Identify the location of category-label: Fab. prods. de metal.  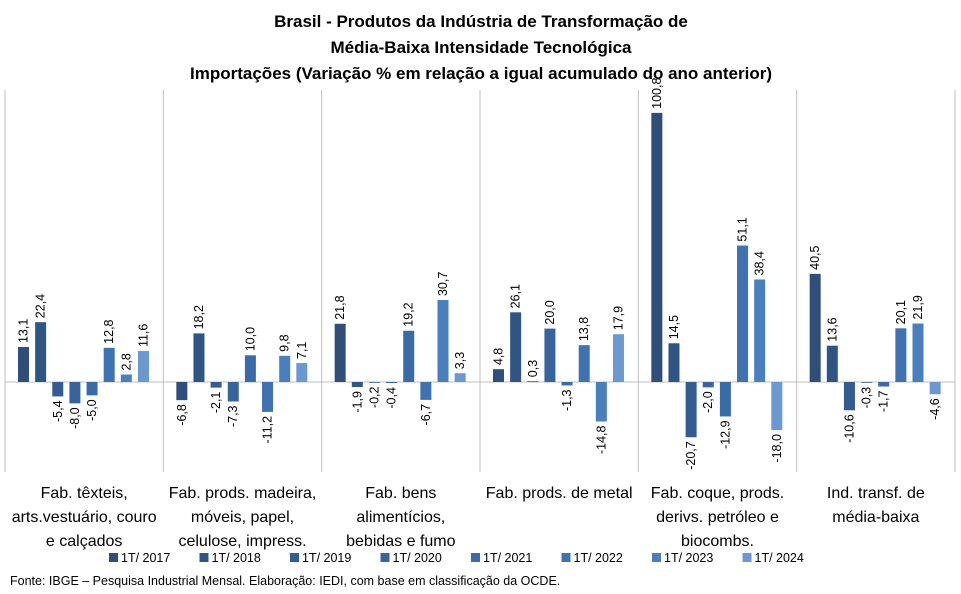
(559, 493).